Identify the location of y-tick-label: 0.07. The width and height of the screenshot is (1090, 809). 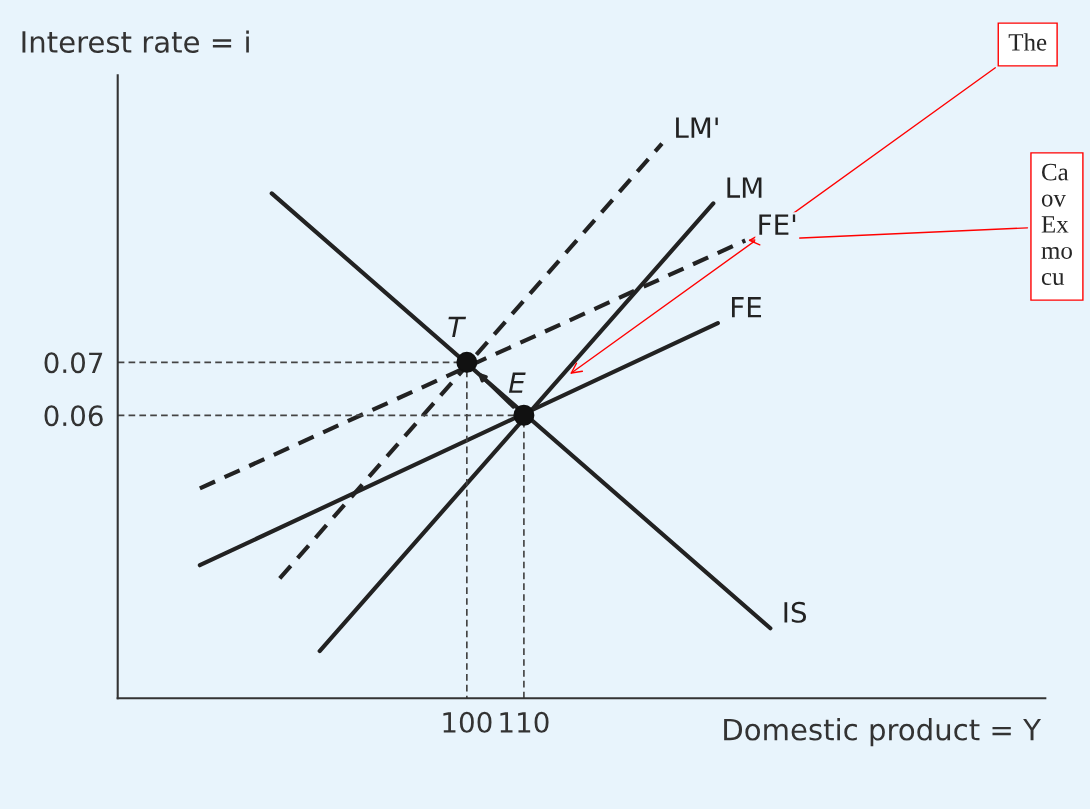
(73, 363).